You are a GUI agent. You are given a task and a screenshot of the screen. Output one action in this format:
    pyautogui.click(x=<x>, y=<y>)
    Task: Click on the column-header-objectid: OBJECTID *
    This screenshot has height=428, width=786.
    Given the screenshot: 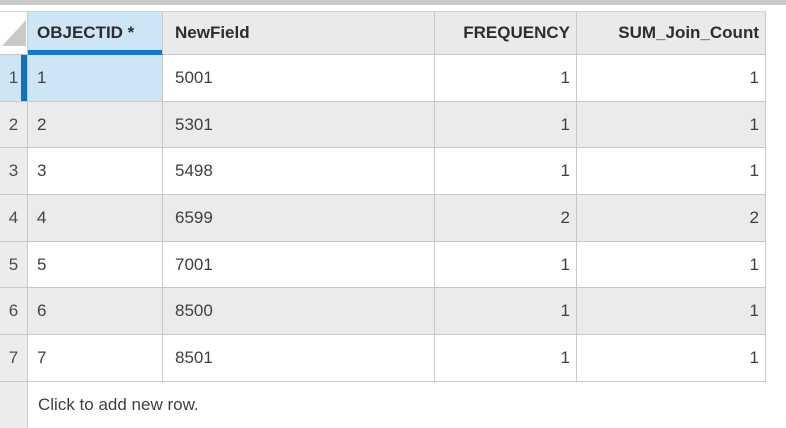 What is the action you would take?
    pyautogui.click(x=95, y=33)
    